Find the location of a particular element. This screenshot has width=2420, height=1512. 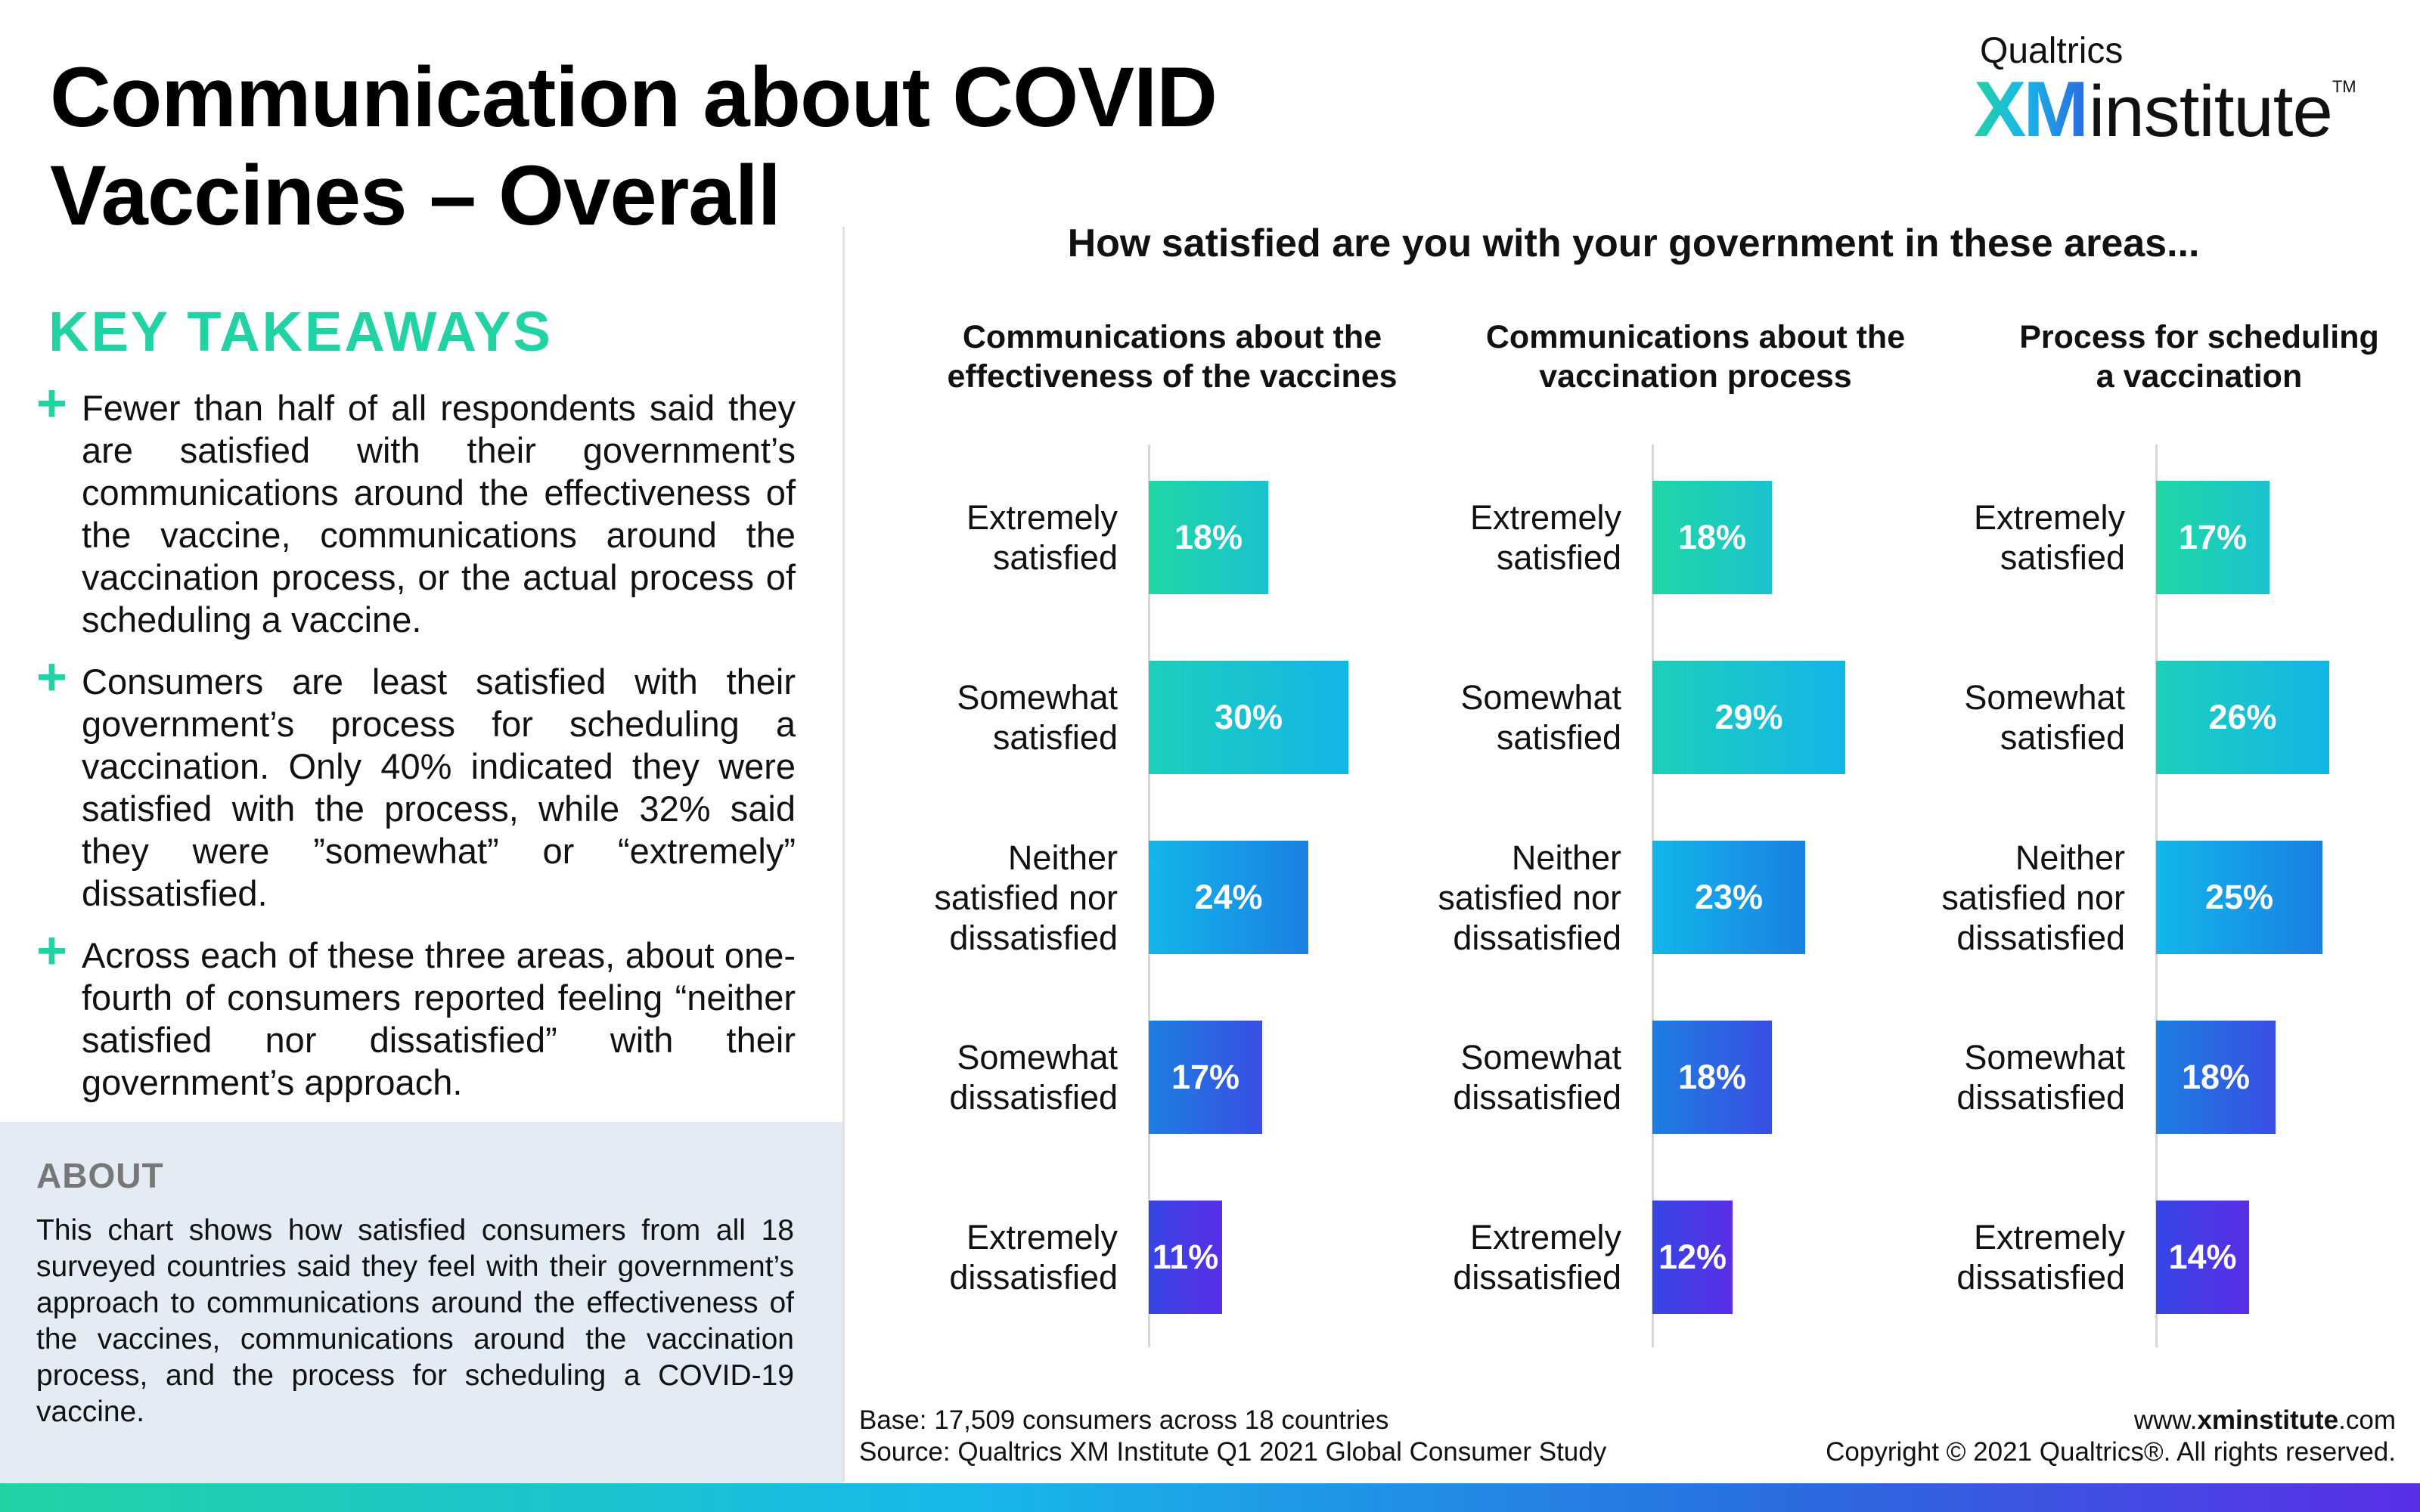

footer-url: www.xminstitute.com is located at coordinates (2111, 1420).